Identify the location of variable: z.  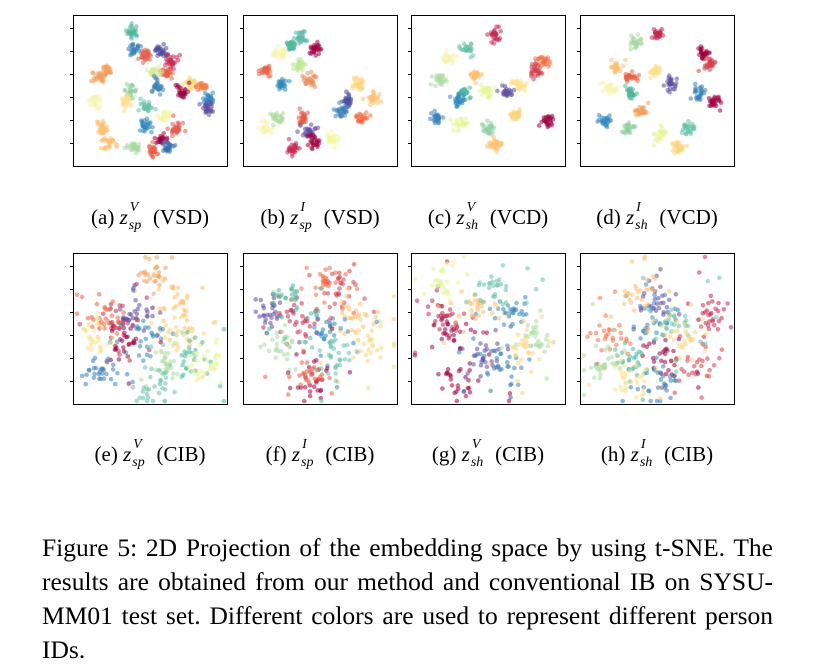
(630, 217).